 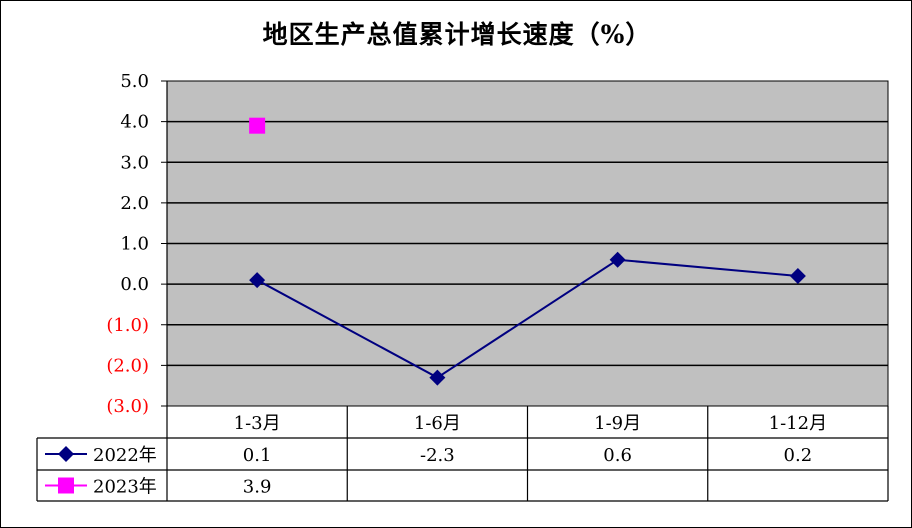 I want to click on y-tick-label: 2.0, so click(x=134, y=203).